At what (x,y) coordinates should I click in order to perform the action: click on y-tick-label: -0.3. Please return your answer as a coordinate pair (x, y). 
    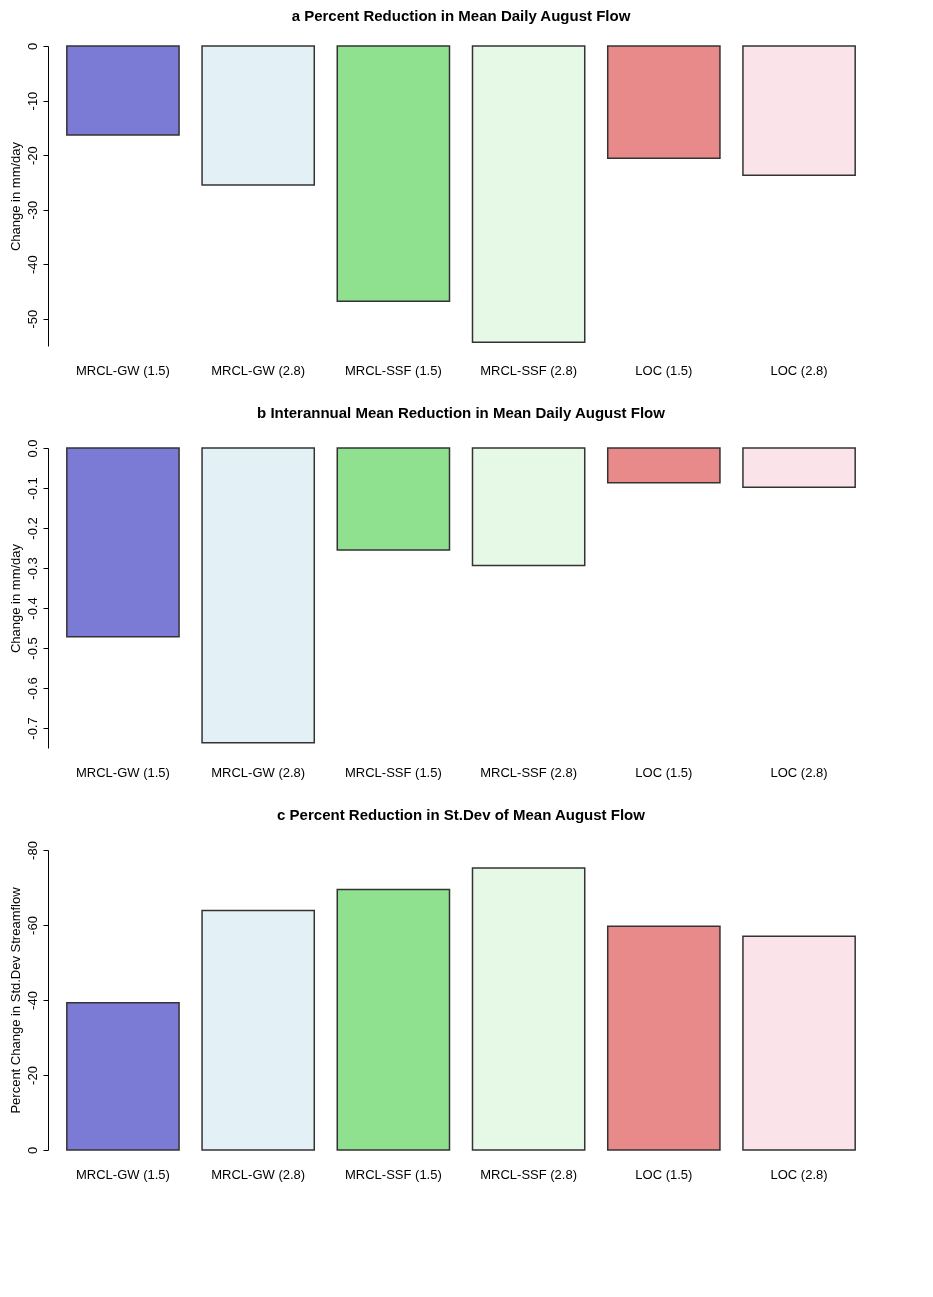
    Looking at the image, I should click on (32, 568).